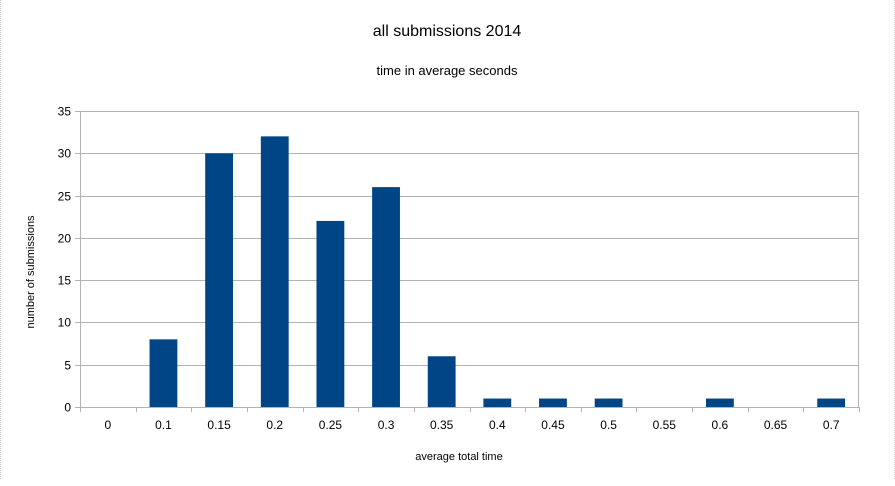  Describe the element at coordinates (553, 402) in the screenshot. I see `bar-0.45` at that location.